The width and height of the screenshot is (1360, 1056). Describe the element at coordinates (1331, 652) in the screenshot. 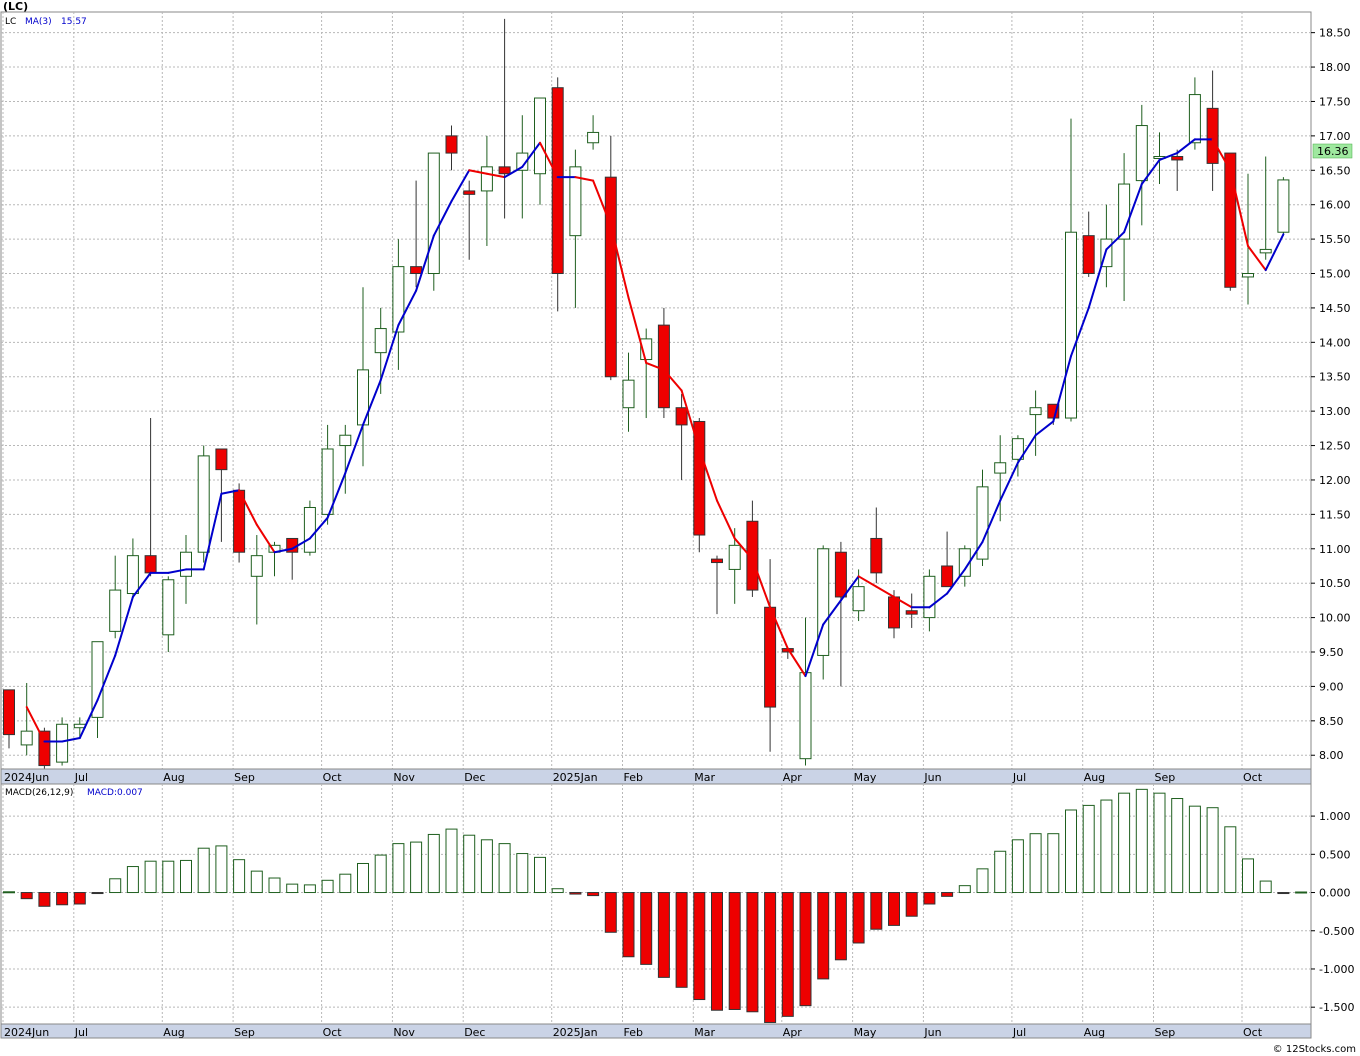

I see `price-y-tick-label: 9.50` at that location.